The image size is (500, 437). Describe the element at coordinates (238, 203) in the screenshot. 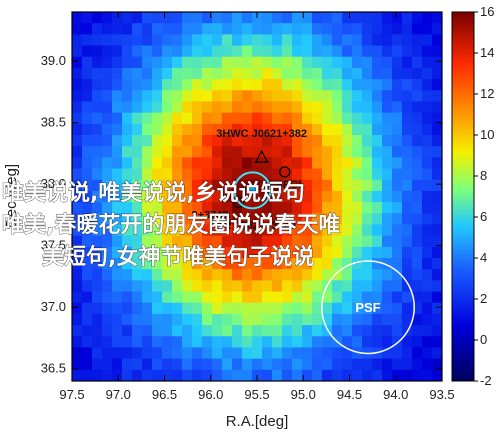

I see `source-marker-circle` at that location.